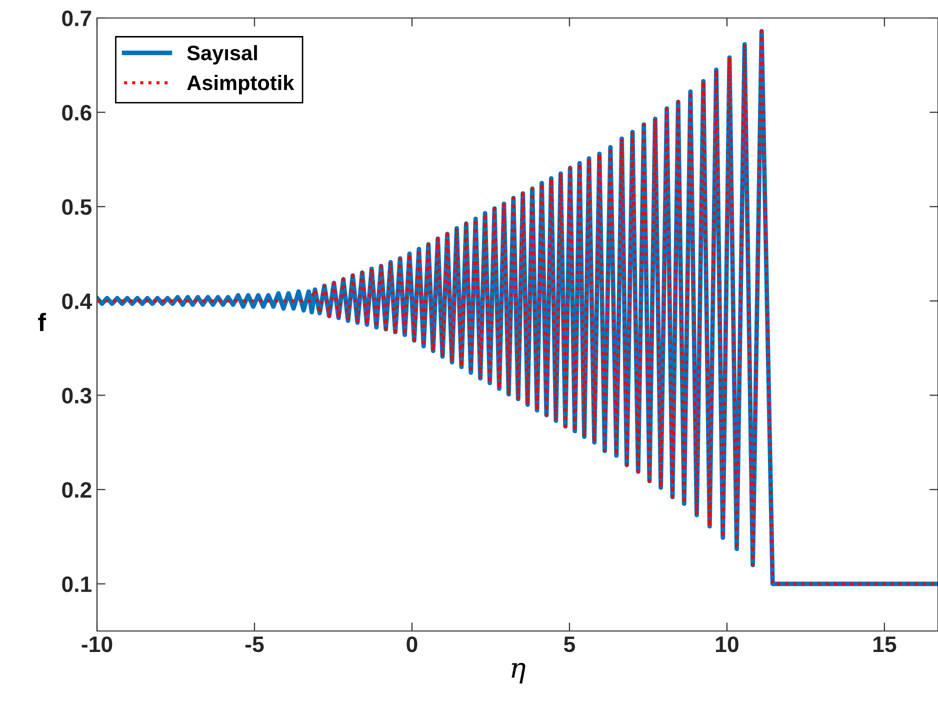 The width and height of the screenshot is (938, 713). I want to click on x-tick-label: 15, so click(884, 644).